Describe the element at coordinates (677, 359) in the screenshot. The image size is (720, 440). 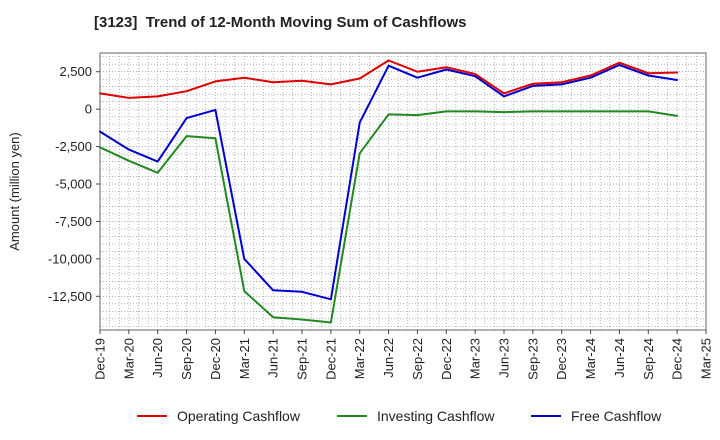
I see `x-tick-label: Dec-24` at that location.